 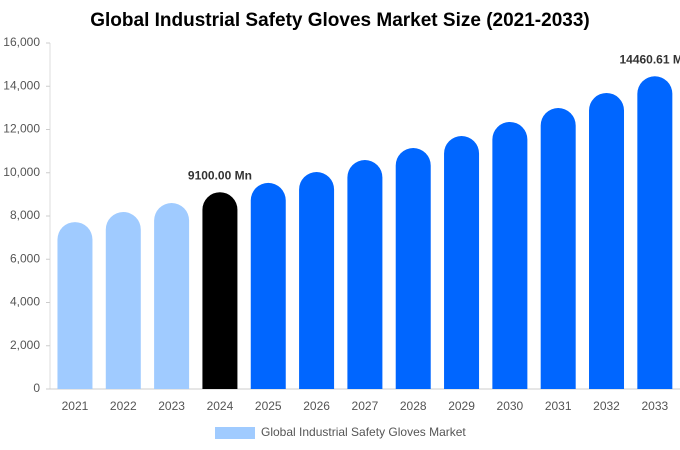 What do you see at coordinates (75, 406) in the screenshot?
I see `x-tick-label: 2021` at bounding box center [75, 406].